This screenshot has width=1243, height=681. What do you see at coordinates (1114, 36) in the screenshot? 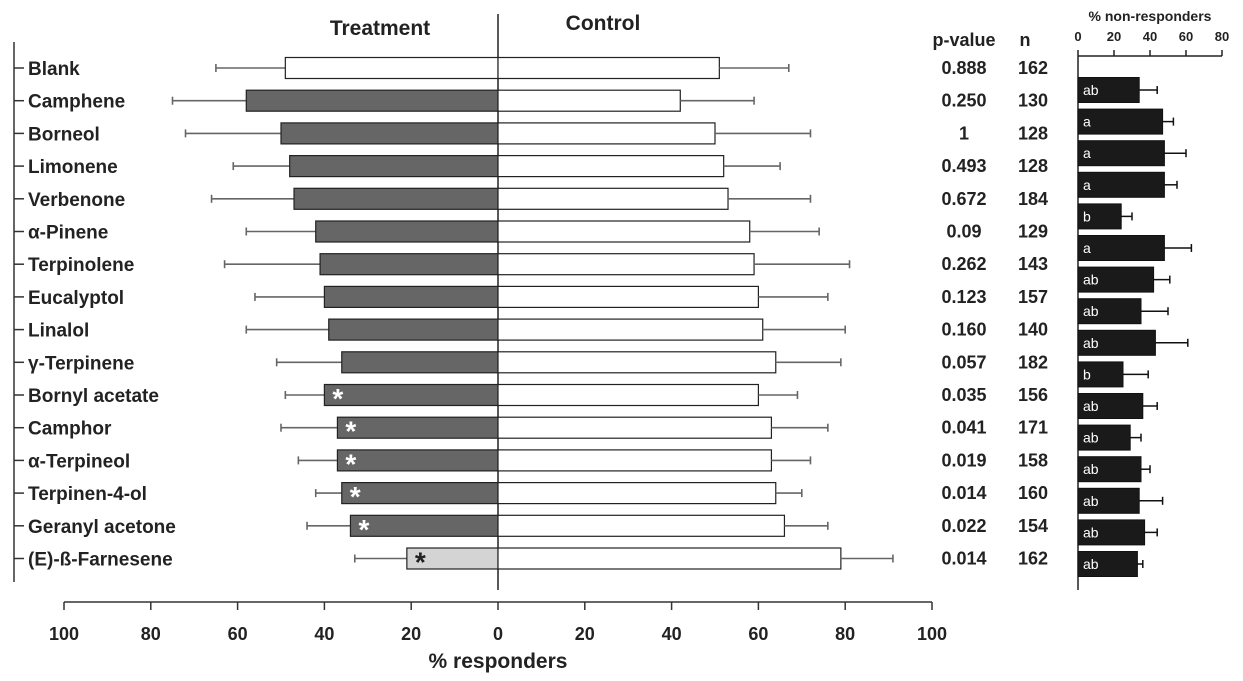
I see `right-x-tick-label: 20` at bounding box center [1114, 36].